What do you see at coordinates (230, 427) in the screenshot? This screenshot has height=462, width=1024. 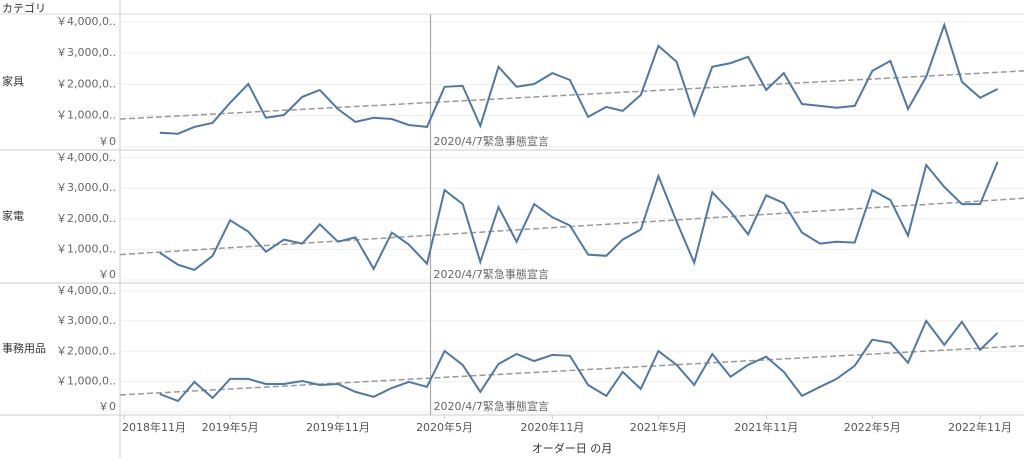 I see `x-tick-label: 2019年5月` at bounding box center [230, 427].